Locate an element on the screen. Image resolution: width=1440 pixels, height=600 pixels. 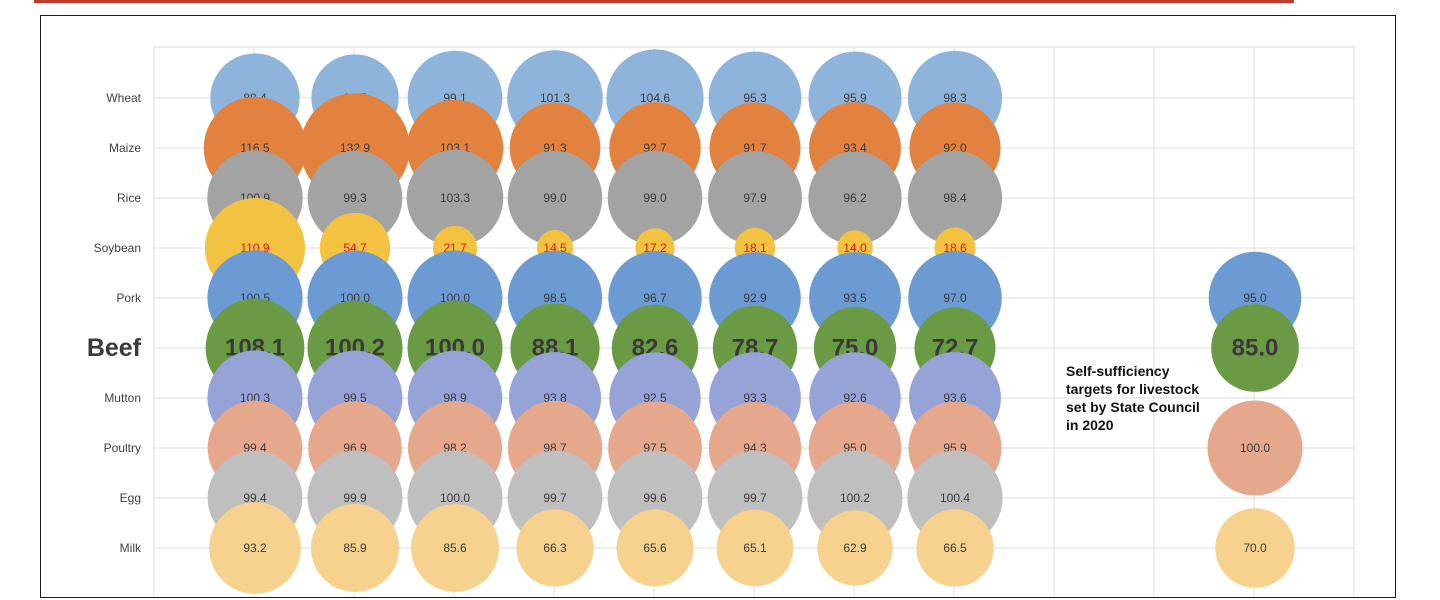
bubble-wheat-6-label: 95.3 is located at coordinates (755, 98).